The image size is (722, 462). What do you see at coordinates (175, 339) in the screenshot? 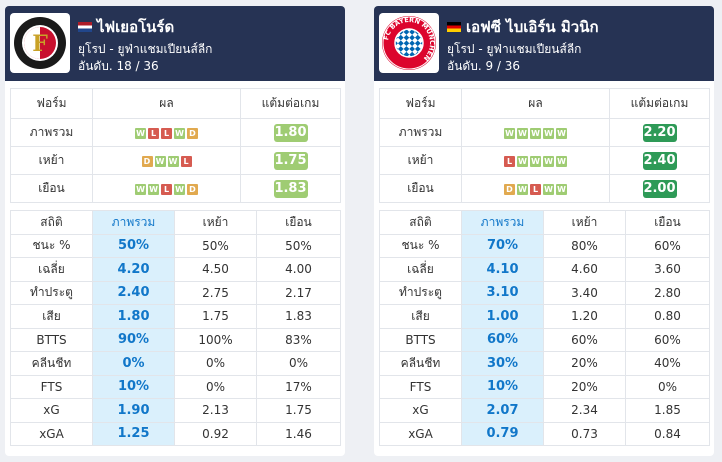
I see `stats-row-btts: BTTS 90% 100% 83%` at bounding box center [175, 339].